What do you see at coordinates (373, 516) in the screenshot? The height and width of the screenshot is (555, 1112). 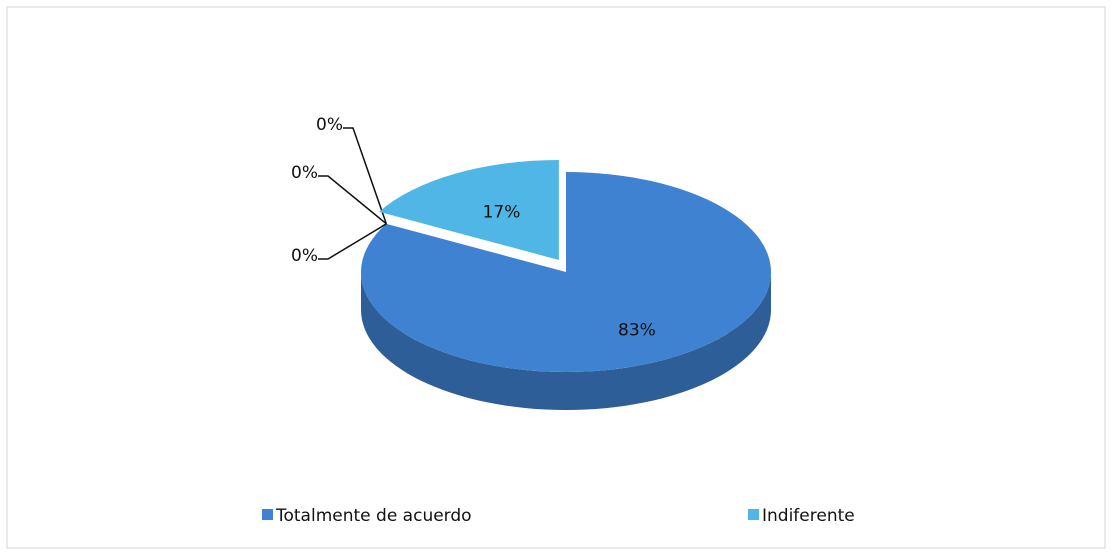 I see `legend-label: Totalmente de acuerdo` at bounding box center [373, 516].